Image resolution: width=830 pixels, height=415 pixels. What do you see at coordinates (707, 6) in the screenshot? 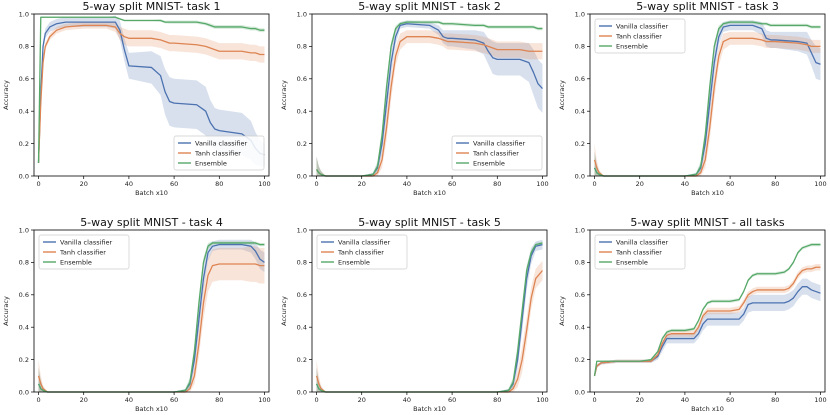
I see `chart-title: 5-way split MNIST - task 3` at bounding box center [707, 6].